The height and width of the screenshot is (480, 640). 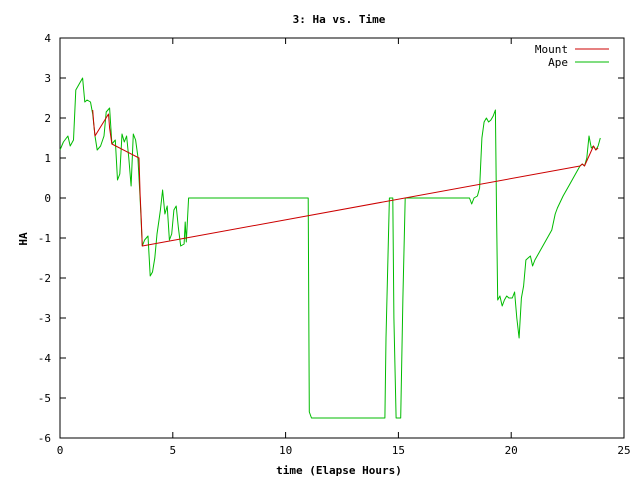 I want to click on x-tick-label: 10, so click(x=285, y=450).